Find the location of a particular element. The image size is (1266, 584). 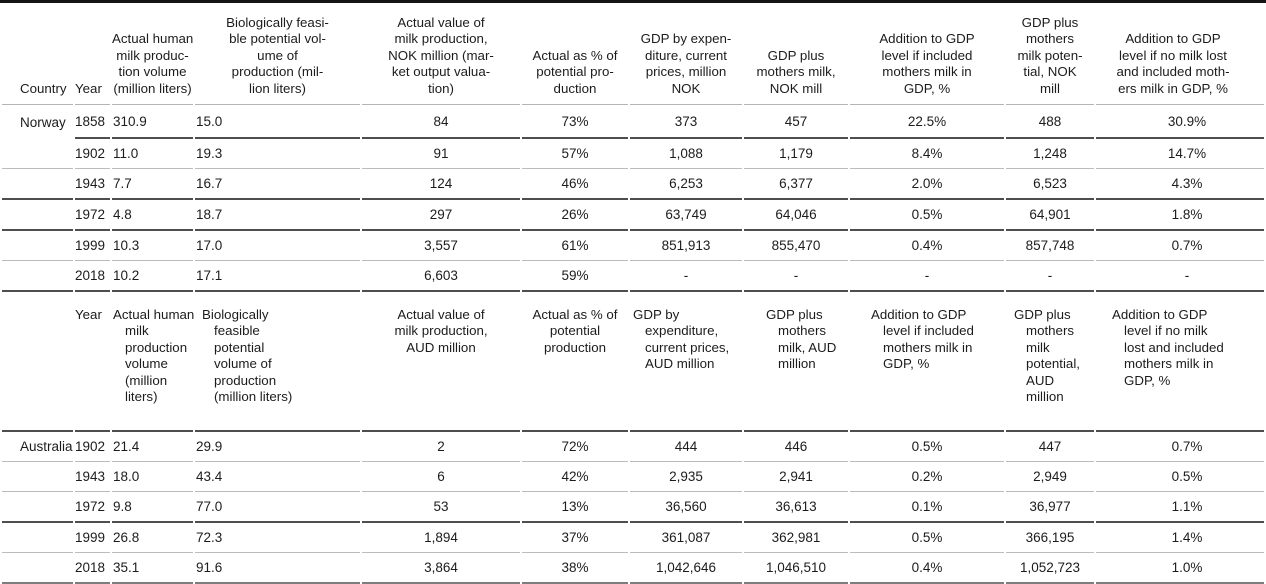

value-cell: 77.0 is located at coordinates (277, 508).